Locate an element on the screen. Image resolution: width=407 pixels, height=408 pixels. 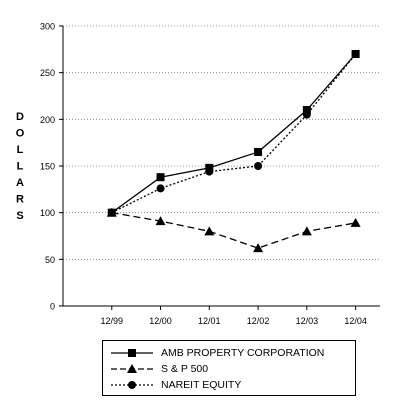
y-tick-label: 100 is located at coordinates (47, 213).